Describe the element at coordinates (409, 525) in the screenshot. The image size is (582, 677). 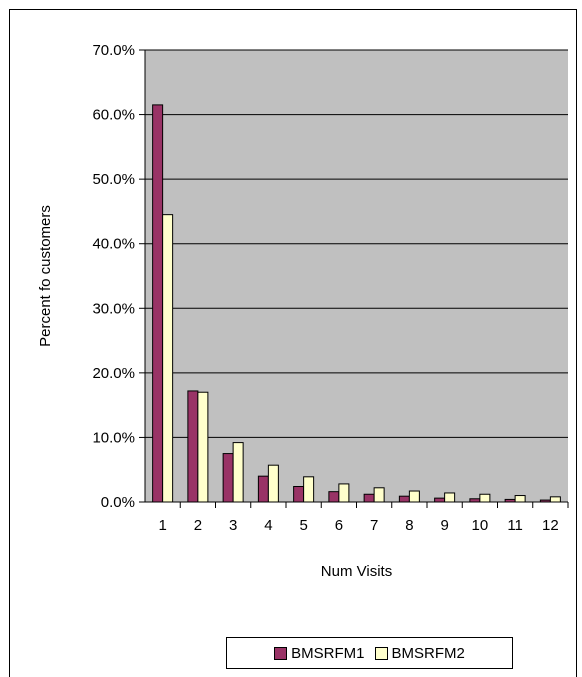
I see `x-tick-label: 8` at that location.